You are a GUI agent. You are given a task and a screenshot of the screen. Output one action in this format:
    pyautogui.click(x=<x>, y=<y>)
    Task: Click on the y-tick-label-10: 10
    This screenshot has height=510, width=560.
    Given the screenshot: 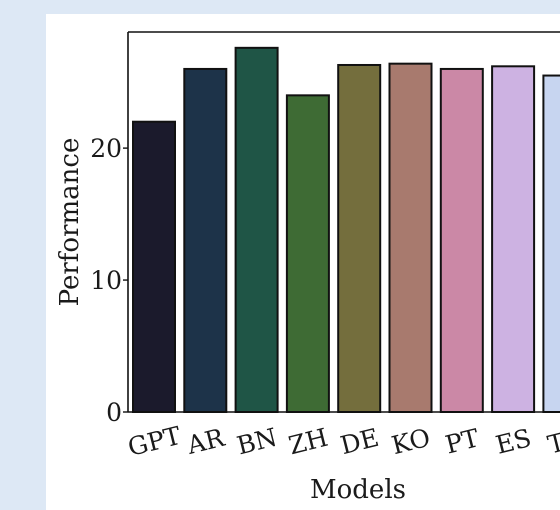 What is the action you would take?
    pyautogui.click(x=106, y=280)
    